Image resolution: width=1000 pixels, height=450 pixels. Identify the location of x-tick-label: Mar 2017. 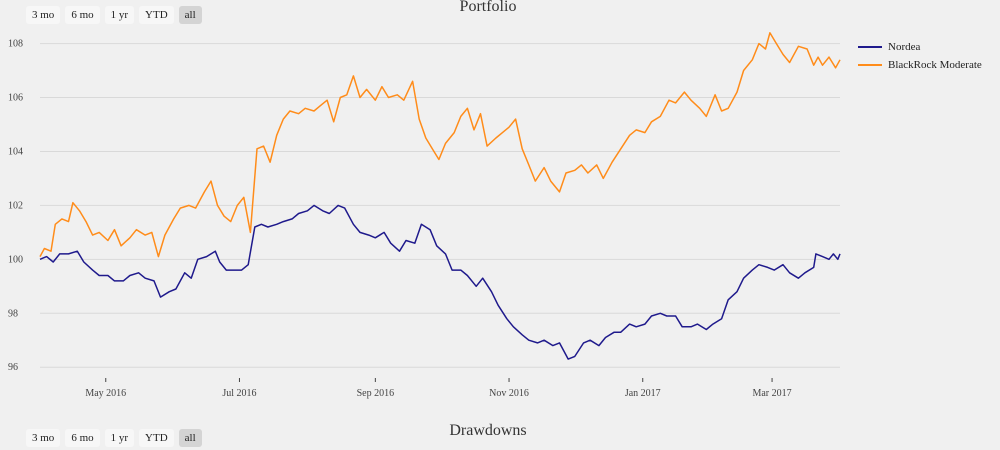
(771, 393).